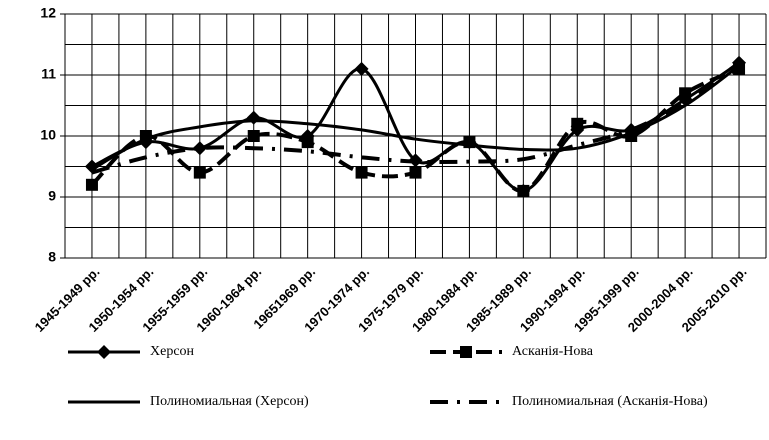  I want to click on legend-label: Асканія-Нова, so click(553, 351).